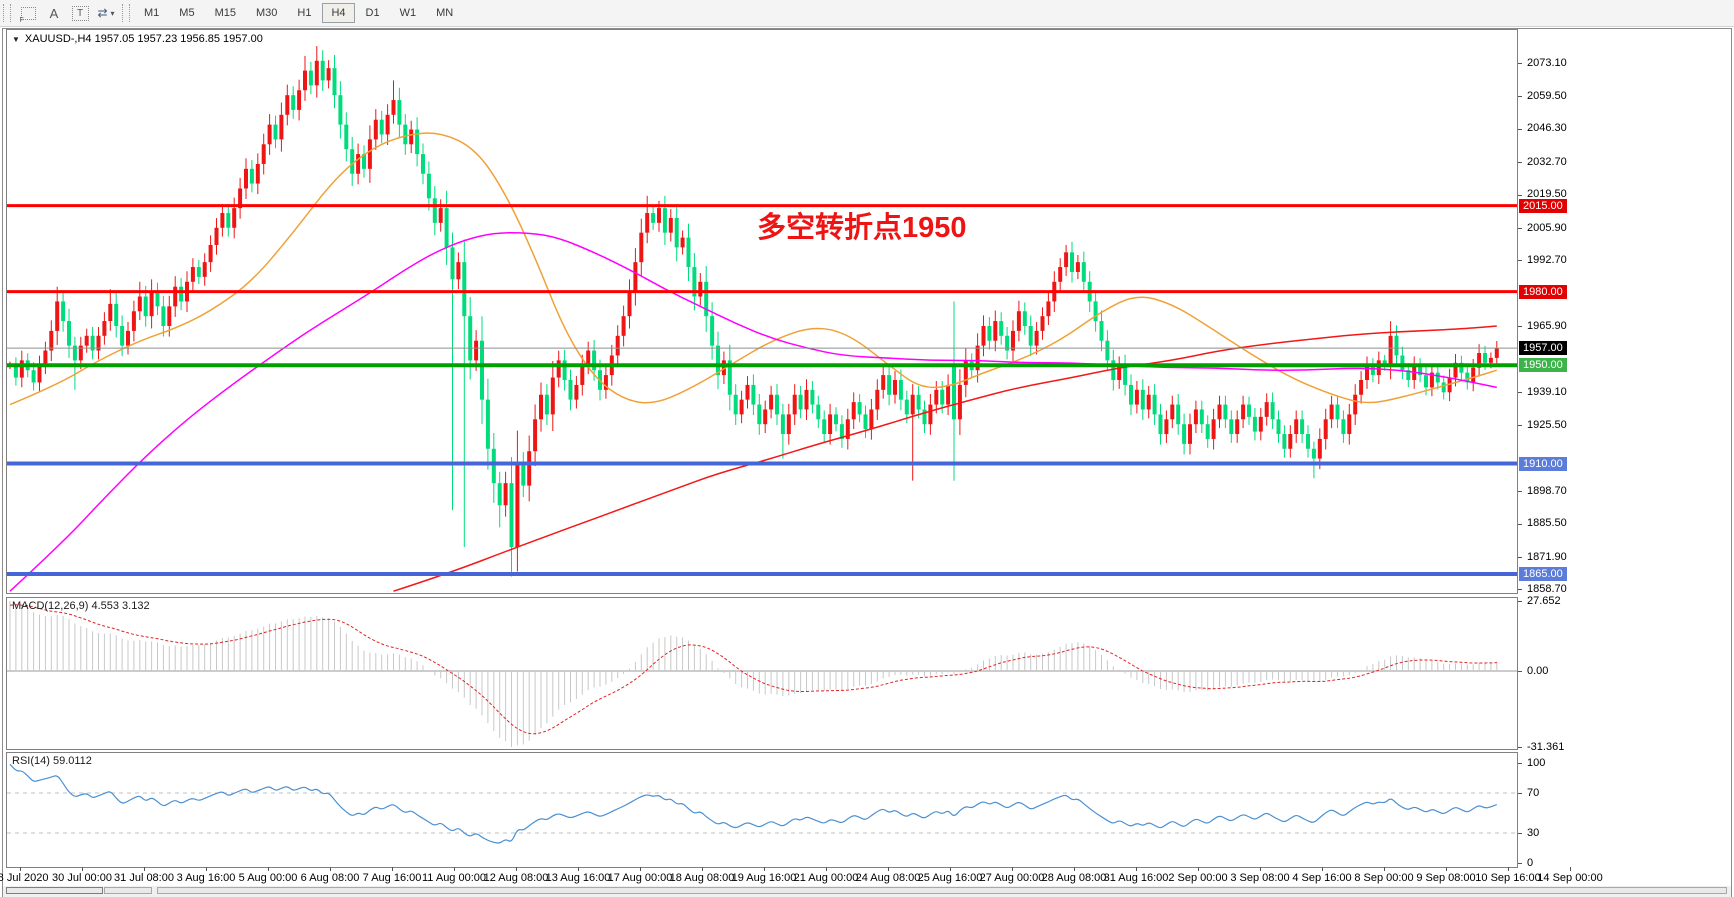  I want to click on text-box-icon: T, so click(80, 13).